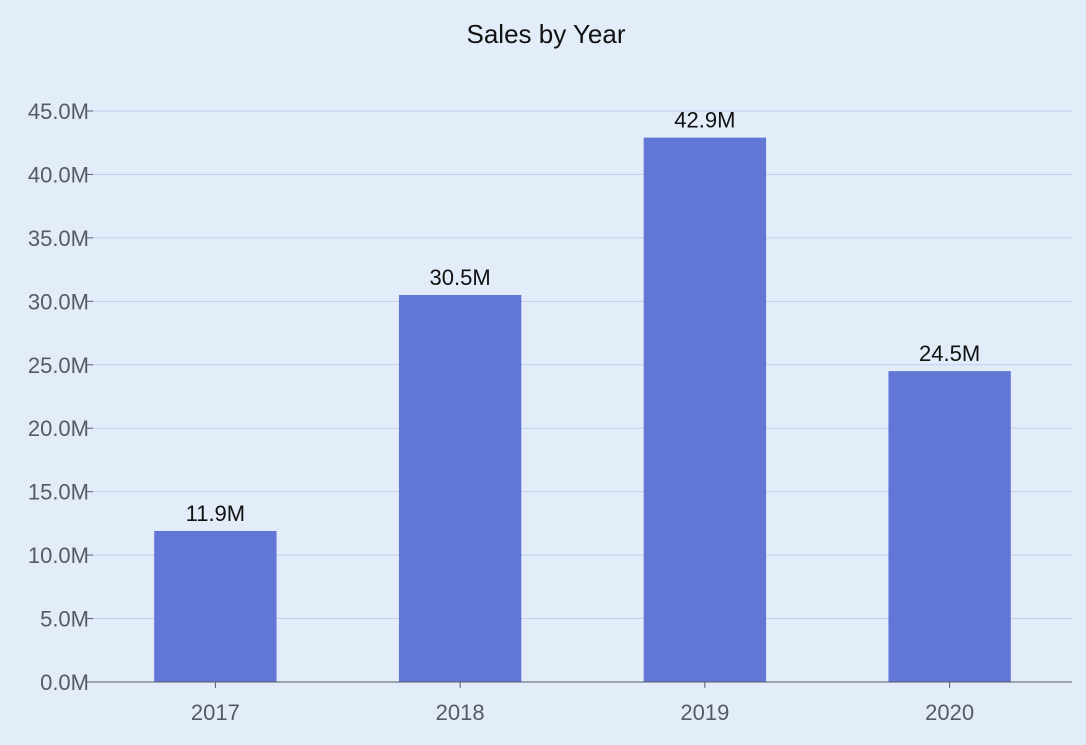 The width and height of the screenshot is (1086, 745). Describe the element at coordinates (64, 619) in the screenshot. I see `y-tick-label: 5.0M` at that location.